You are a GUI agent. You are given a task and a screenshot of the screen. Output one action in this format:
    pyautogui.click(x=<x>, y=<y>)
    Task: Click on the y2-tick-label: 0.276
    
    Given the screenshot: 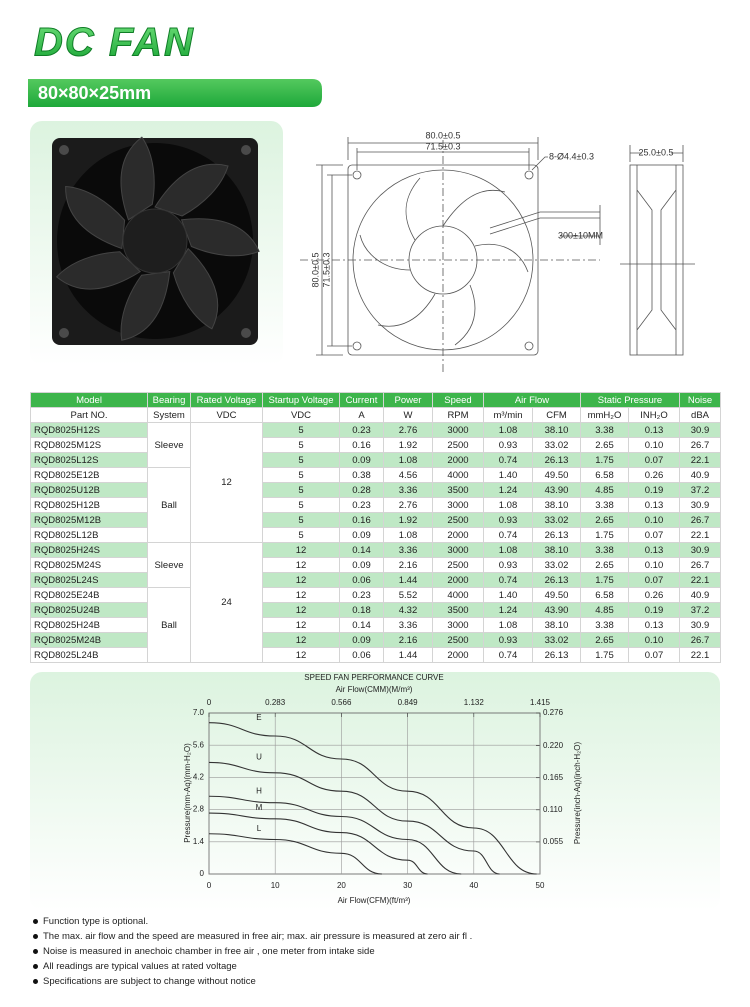 What is the action you would take?
    pyautogui.click(x=553, y=712)
    